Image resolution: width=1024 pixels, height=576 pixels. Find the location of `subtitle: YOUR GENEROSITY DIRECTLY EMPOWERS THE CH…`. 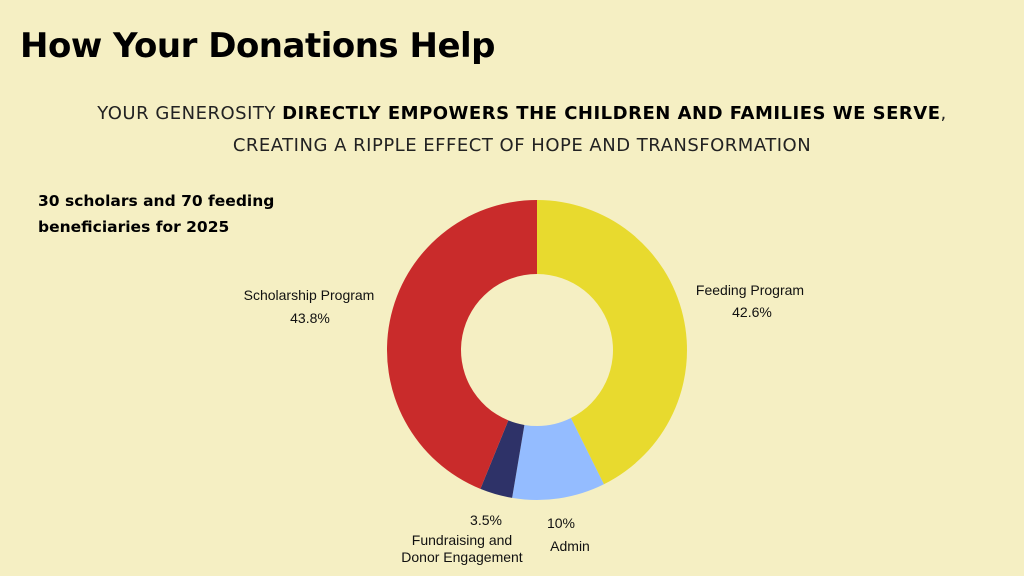

subtitle: YOUR GENEROSITY DIRECTLY EMPOWERS THE CH… is located at coordinates (522, 130).